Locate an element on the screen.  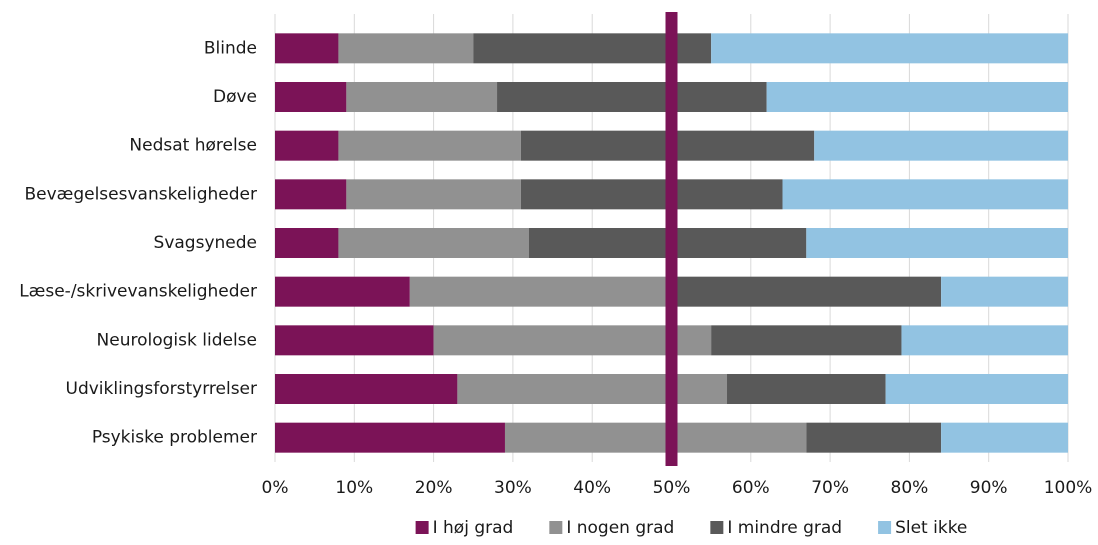
category-label: Bevægelsesvanskeligheder is located at coordinates (140, 194).